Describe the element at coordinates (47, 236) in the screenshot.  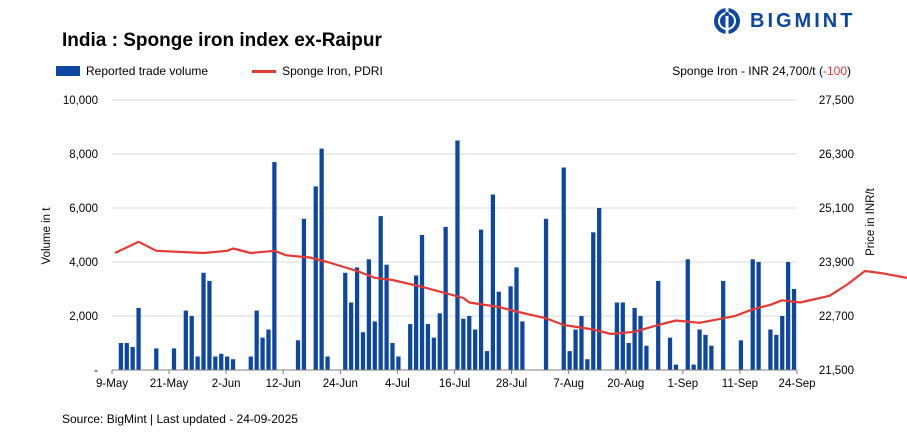
I see `y-axis-title-left: Volume in t` at that location.